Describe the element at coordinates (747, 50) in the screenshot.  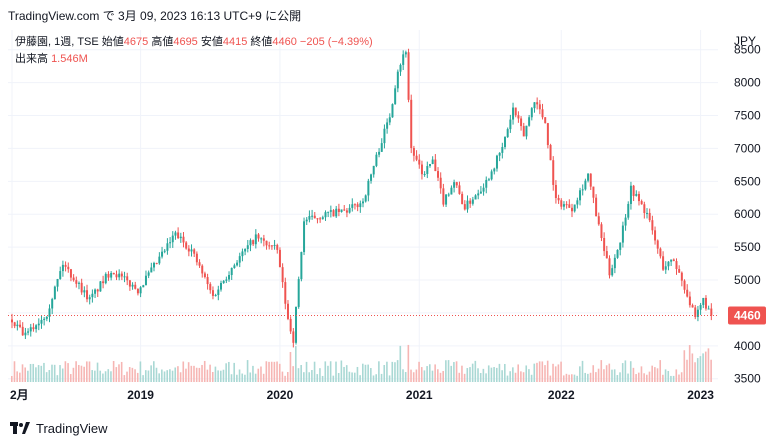
I see `y-tick-label: 8500` at that location.